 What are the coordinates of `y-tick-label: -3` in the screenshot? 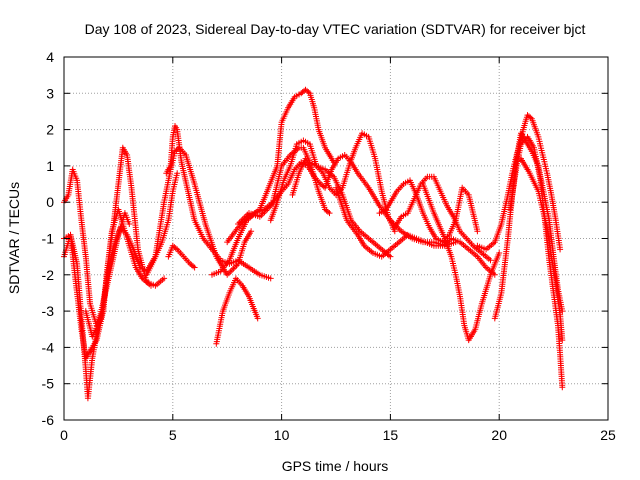 It's located at (48, 311).